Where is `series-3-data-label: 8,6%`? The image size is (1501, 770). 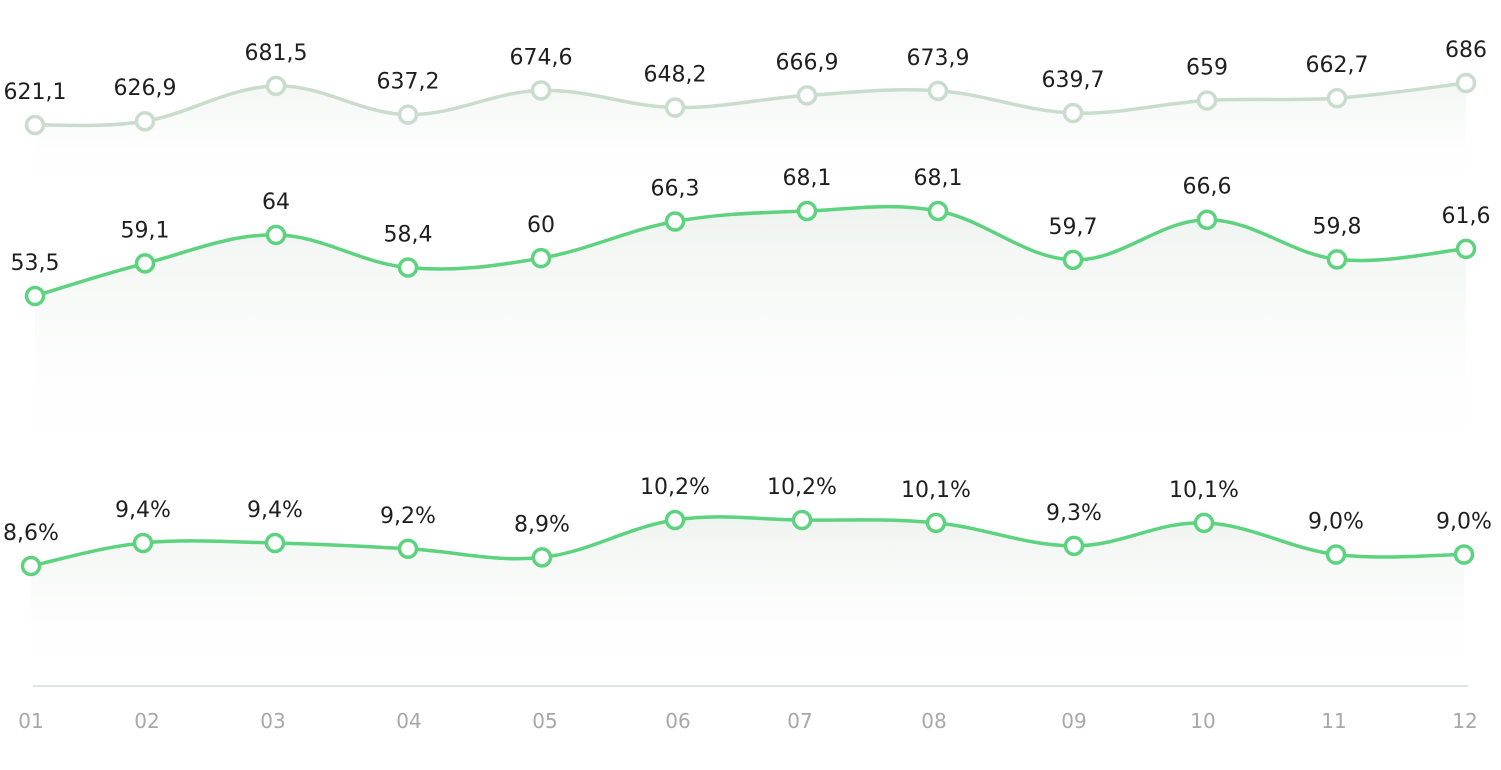 series-3-data-label: 8,6% is located at coordinates (31, 533).